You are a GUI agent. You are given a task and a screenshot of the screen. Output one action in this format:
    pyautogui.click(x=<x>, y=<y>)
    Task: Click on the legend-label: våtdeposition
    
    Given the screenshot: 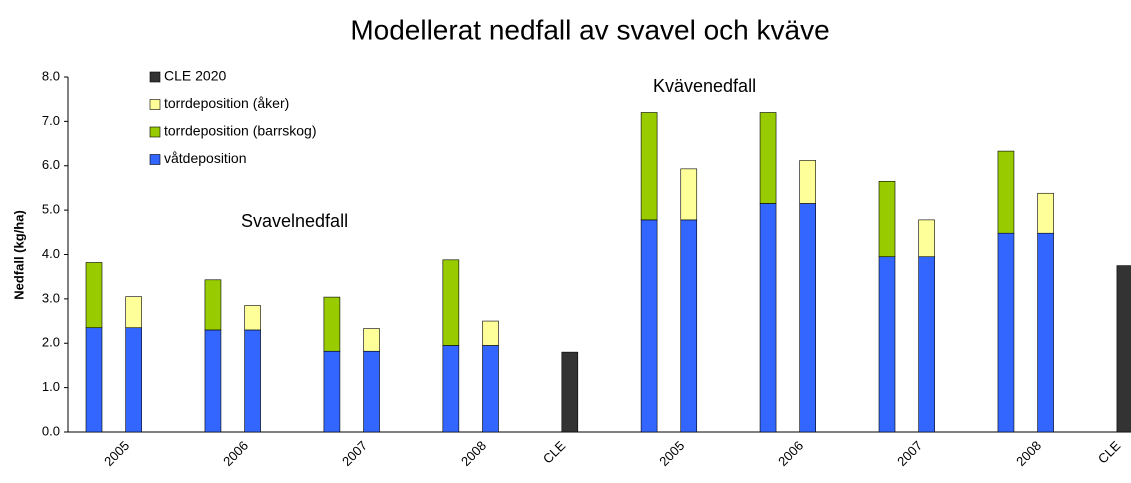 What is the action you would take?
    pyautogui.click(x=205, y=158)
    